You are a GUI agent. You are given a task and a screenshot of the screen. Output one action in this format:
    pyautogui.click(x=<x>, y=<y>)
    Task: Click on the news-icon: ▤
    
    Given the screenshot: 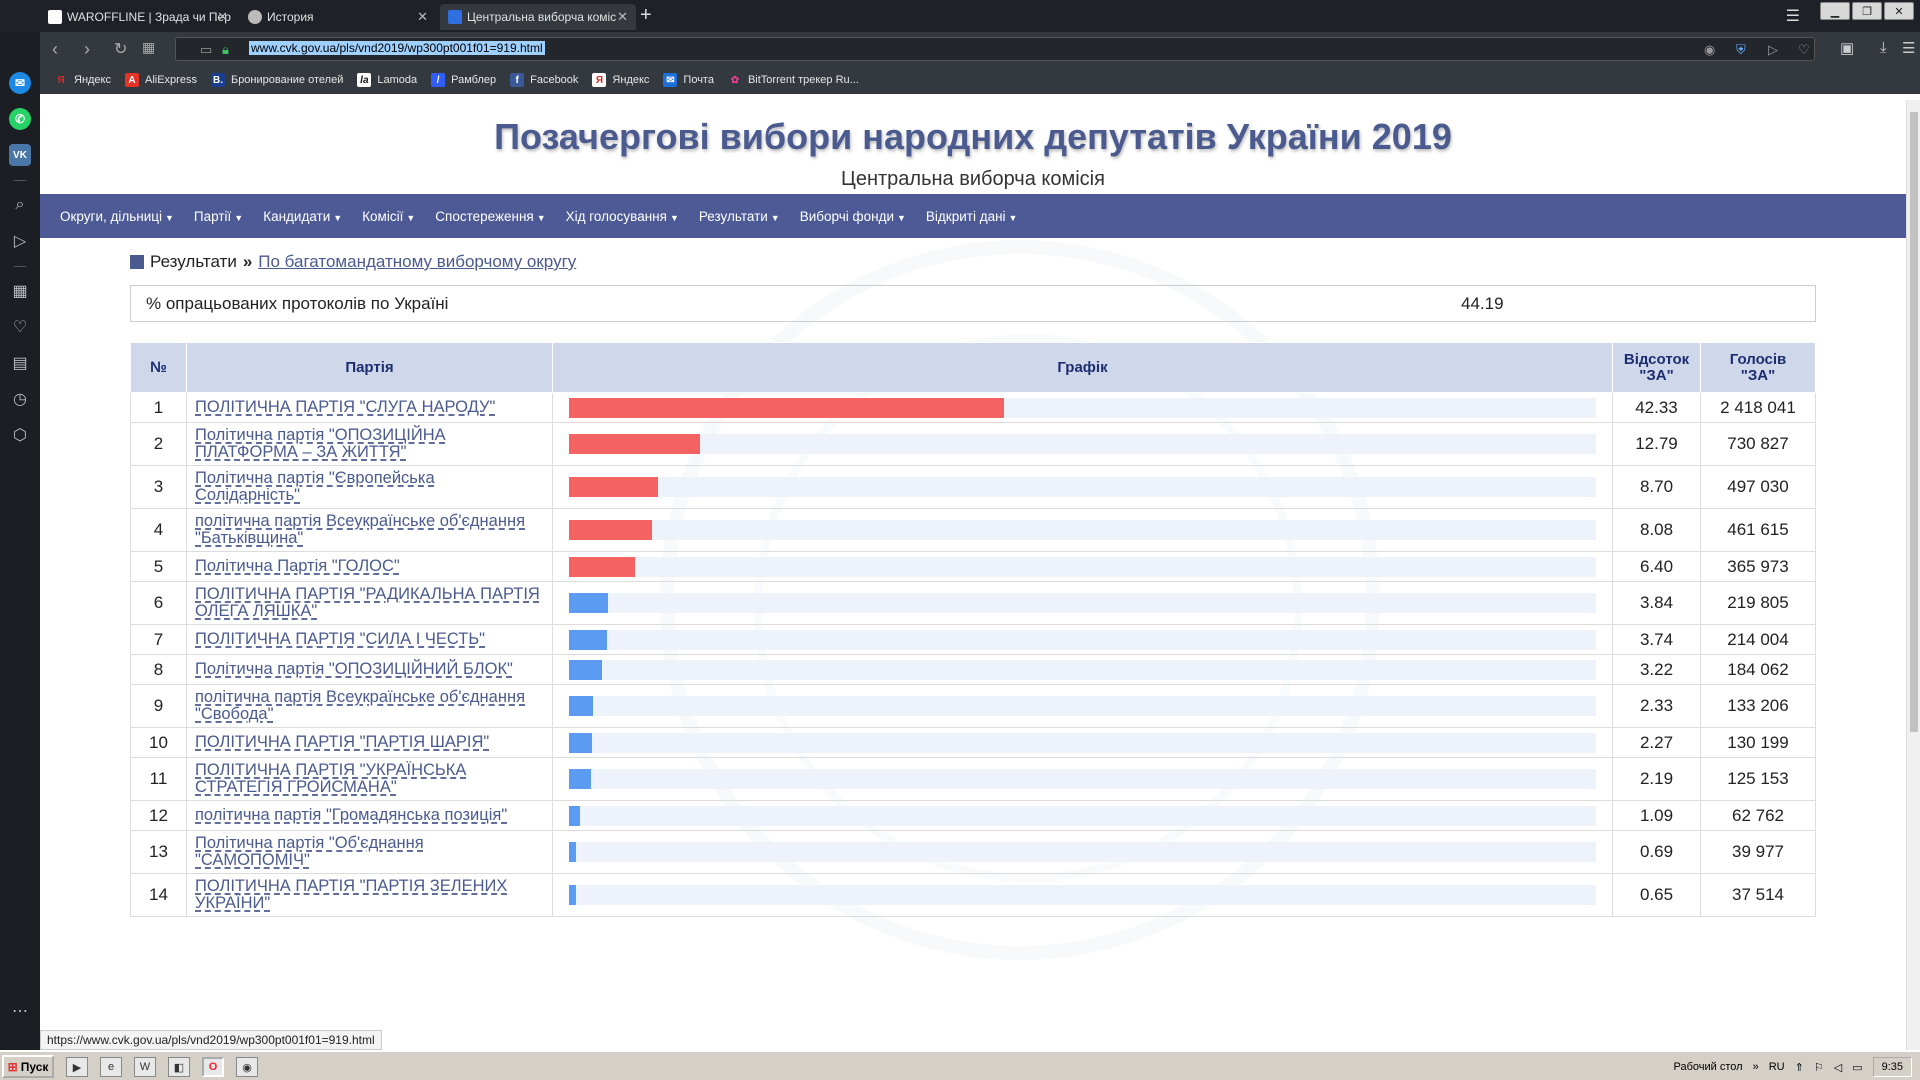 What is the action you would take?
    pyautogui.click(x=20, y=363)
    